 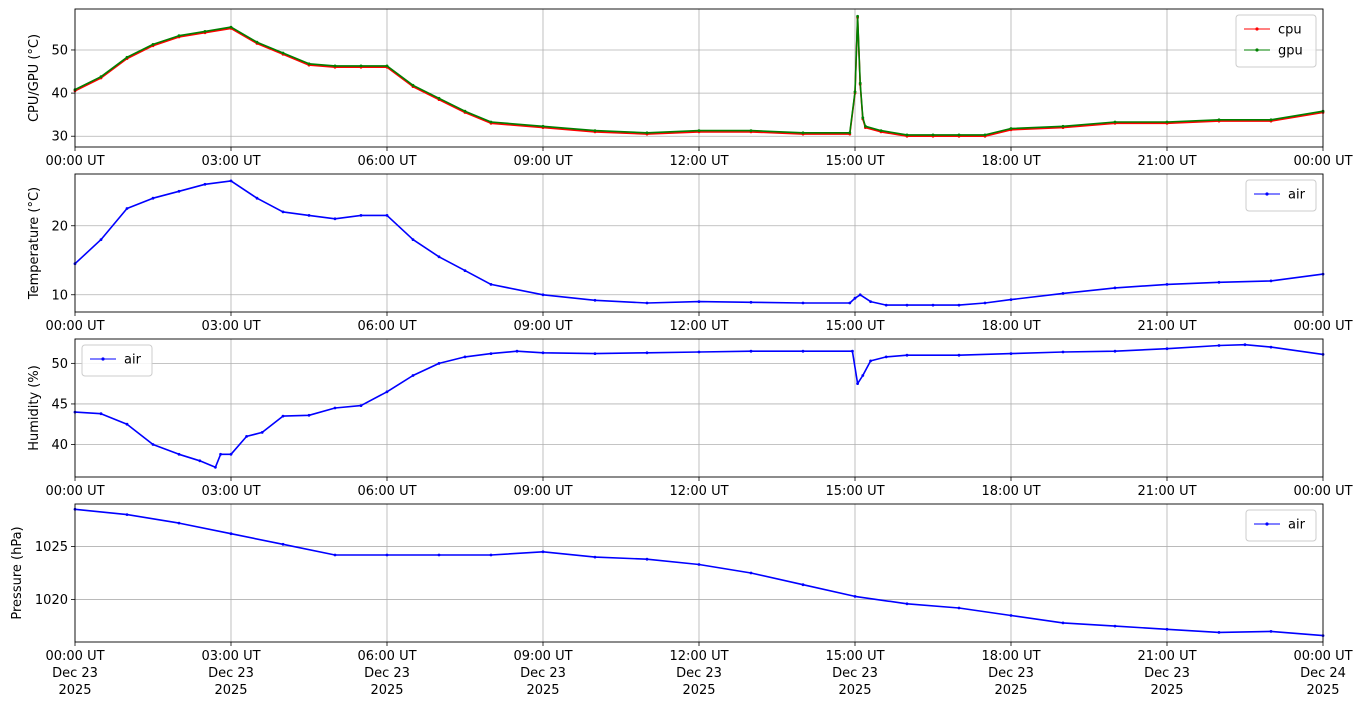 What do you see at coordinates (34, 243) in the screenshot?
I see `y-axis-label: Temperature (°C)` at bounding box center [34, 243].